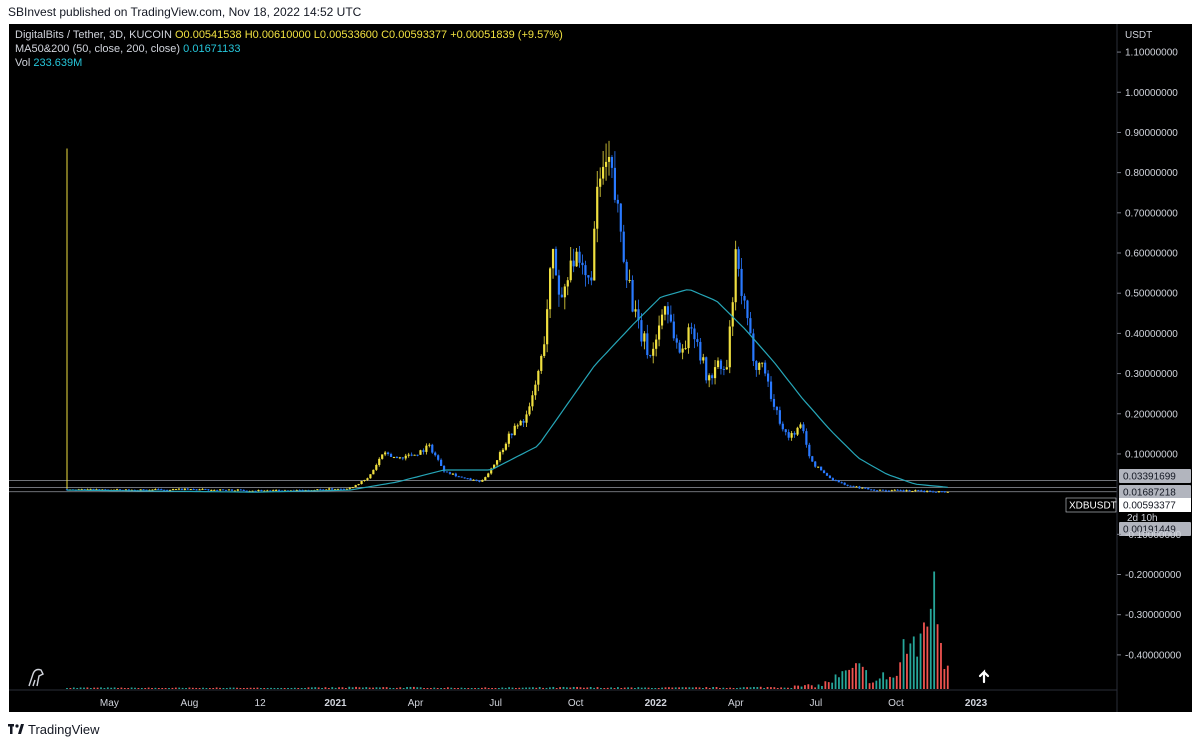  Describe the element at coordinates (1151, 173) in the screenshot. I see `y-tick-label: 0.80000000` at that location.